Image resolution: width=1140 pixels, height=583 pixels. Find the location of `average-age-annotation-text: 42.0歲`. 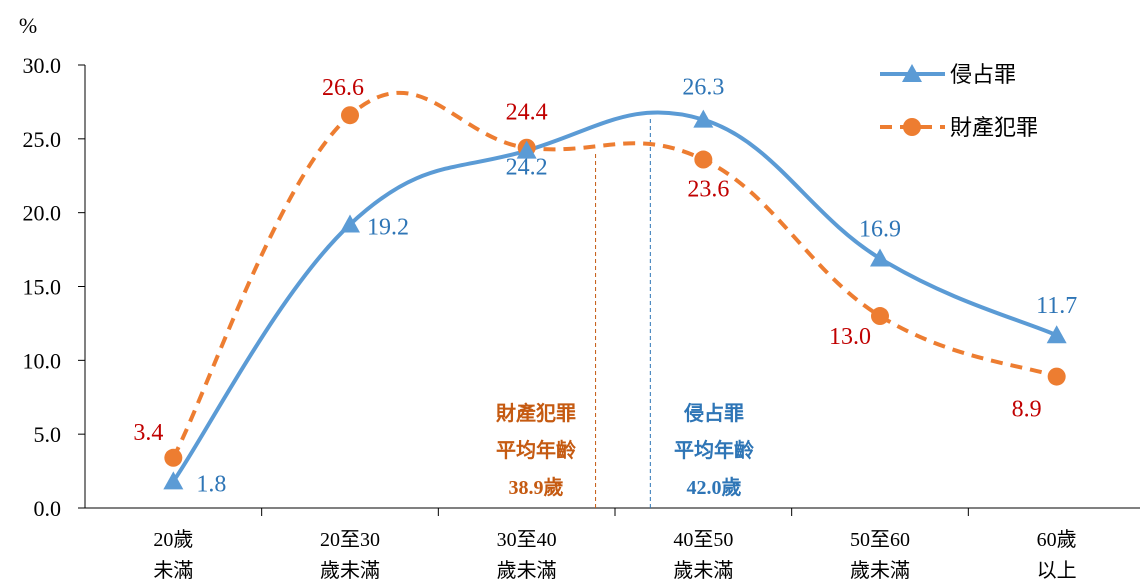

average-age-annotation-text: 42.0歲 is located at coordinates (714, 487).